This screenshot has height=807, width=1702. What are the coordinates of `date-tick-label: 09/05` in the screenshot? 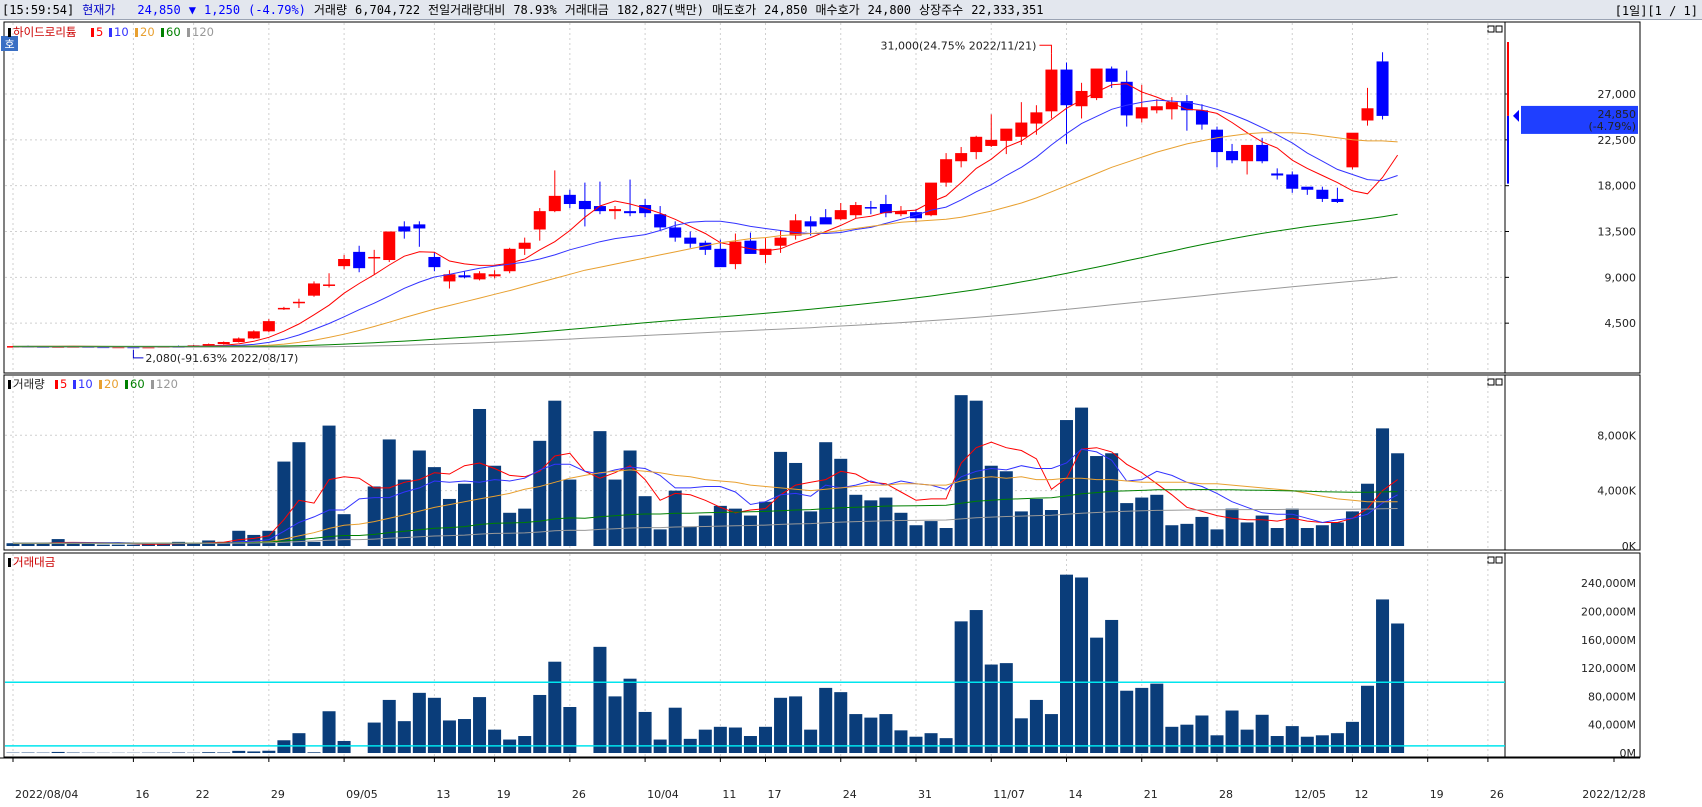 It's located at (362, 794).